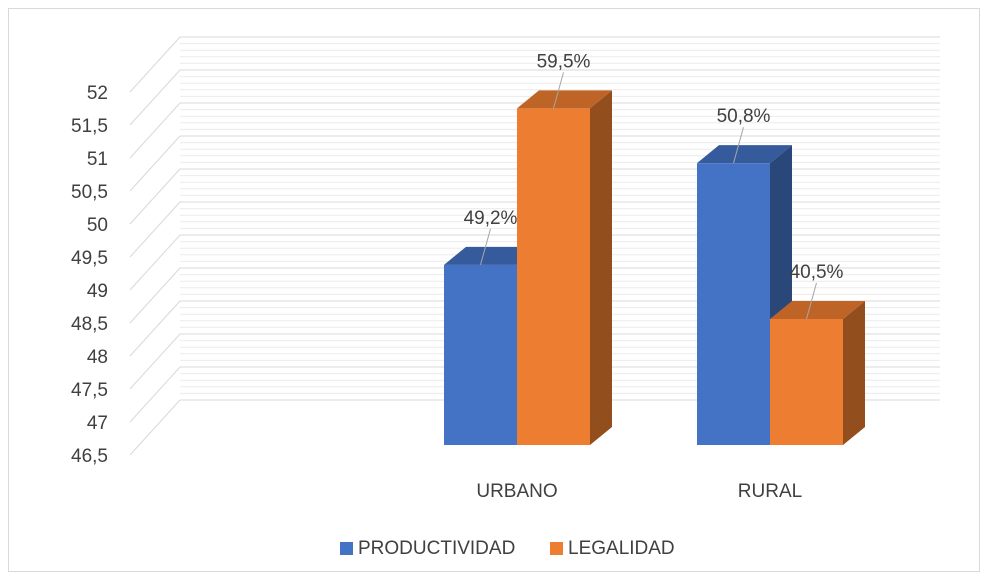  I want to click on data-label: 49,2%, so click(491, 218).